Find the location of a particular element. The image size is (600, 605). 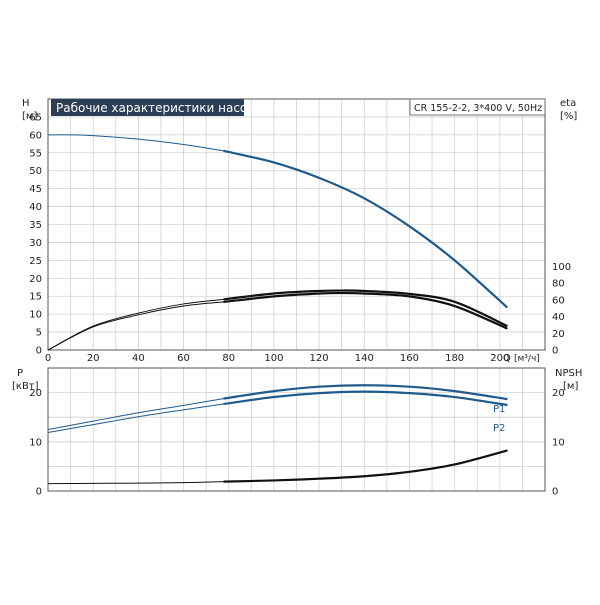

pump-model-label: CR 155-2-2, 3*400 V, 50Hz is located at coordinates (478, 108).